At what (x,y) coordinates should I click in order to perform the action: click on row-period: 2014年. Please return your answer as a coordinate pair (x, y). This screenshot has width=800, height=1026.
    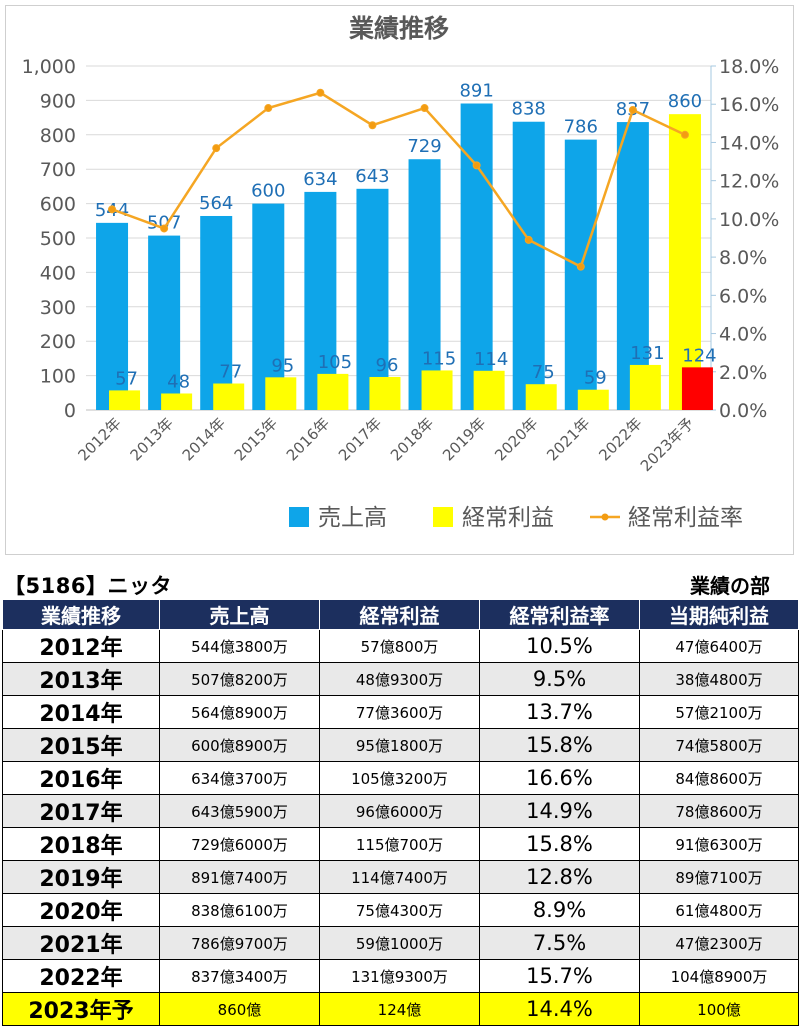
    Looking at the image, I should click on (81, 712).